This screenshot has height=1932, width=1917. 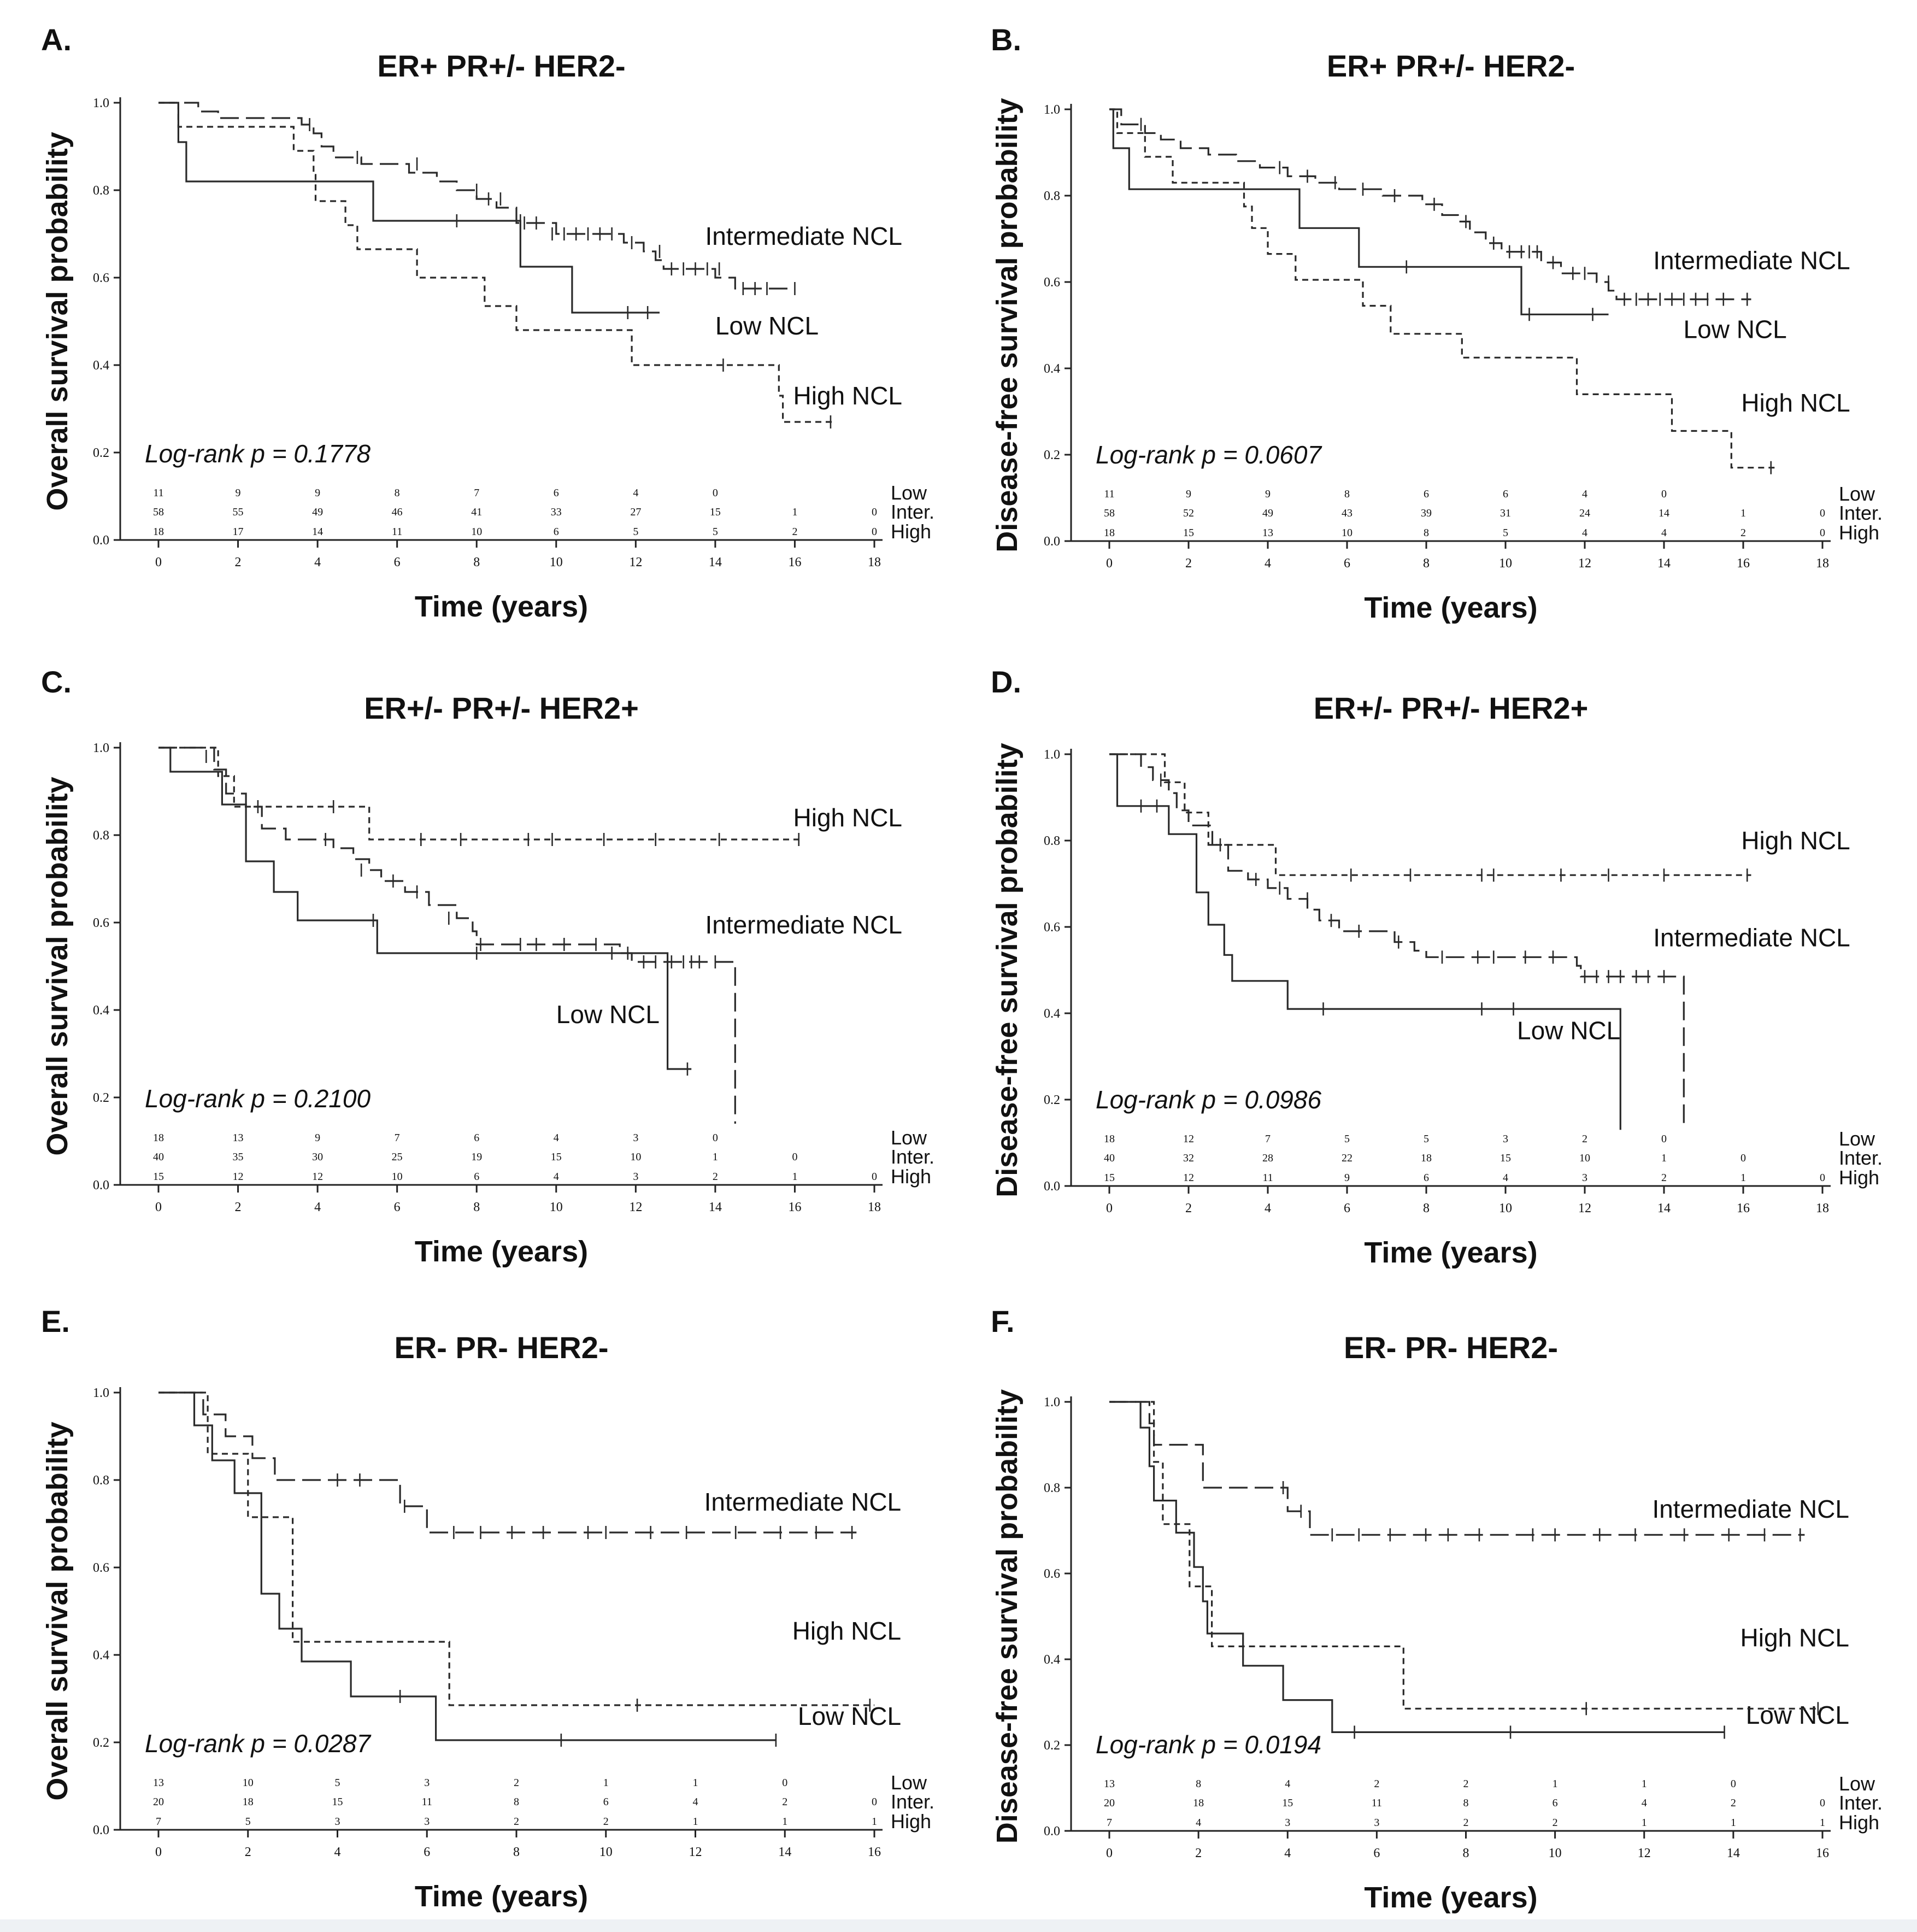 I want to click on risk-count: 39, so click(x=1426, y=513).